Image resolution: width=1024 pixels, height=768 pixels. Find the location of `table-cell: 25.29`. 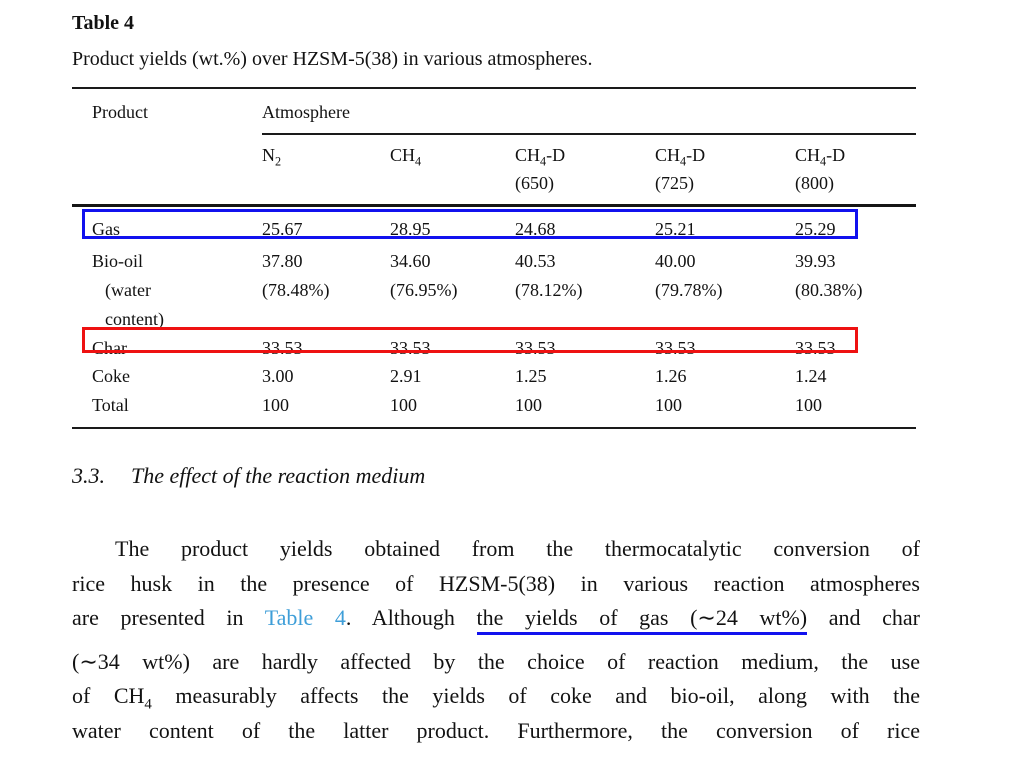

table-cell: 25.29 is located at coordinates (815, 228).